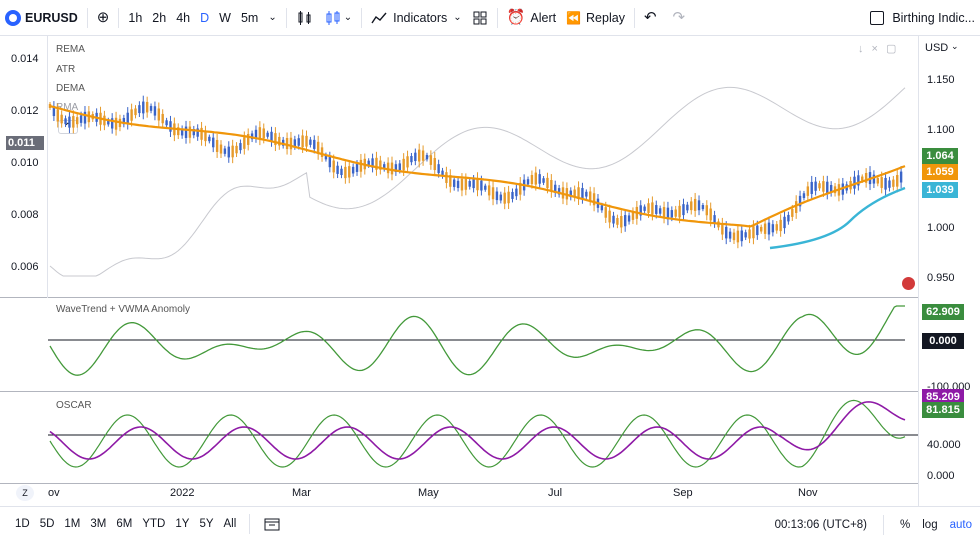  Describe the element at coordinates (183, 17) in the screenshot. I see `interval-4h: 4h` at that location.